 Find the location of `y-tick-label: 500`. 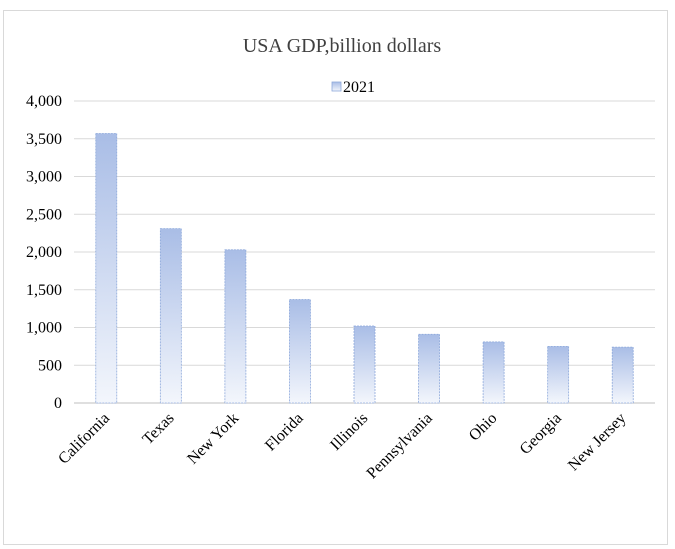

y-tick-label: 500 is located at coordinates (50, 365).